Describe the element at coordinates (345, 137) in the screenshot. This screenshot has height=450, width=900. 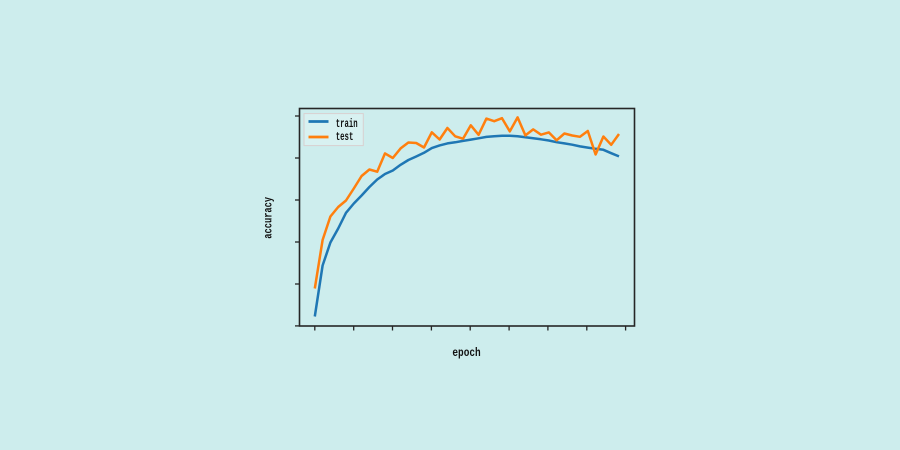
I see `svg-text: test` at that location.